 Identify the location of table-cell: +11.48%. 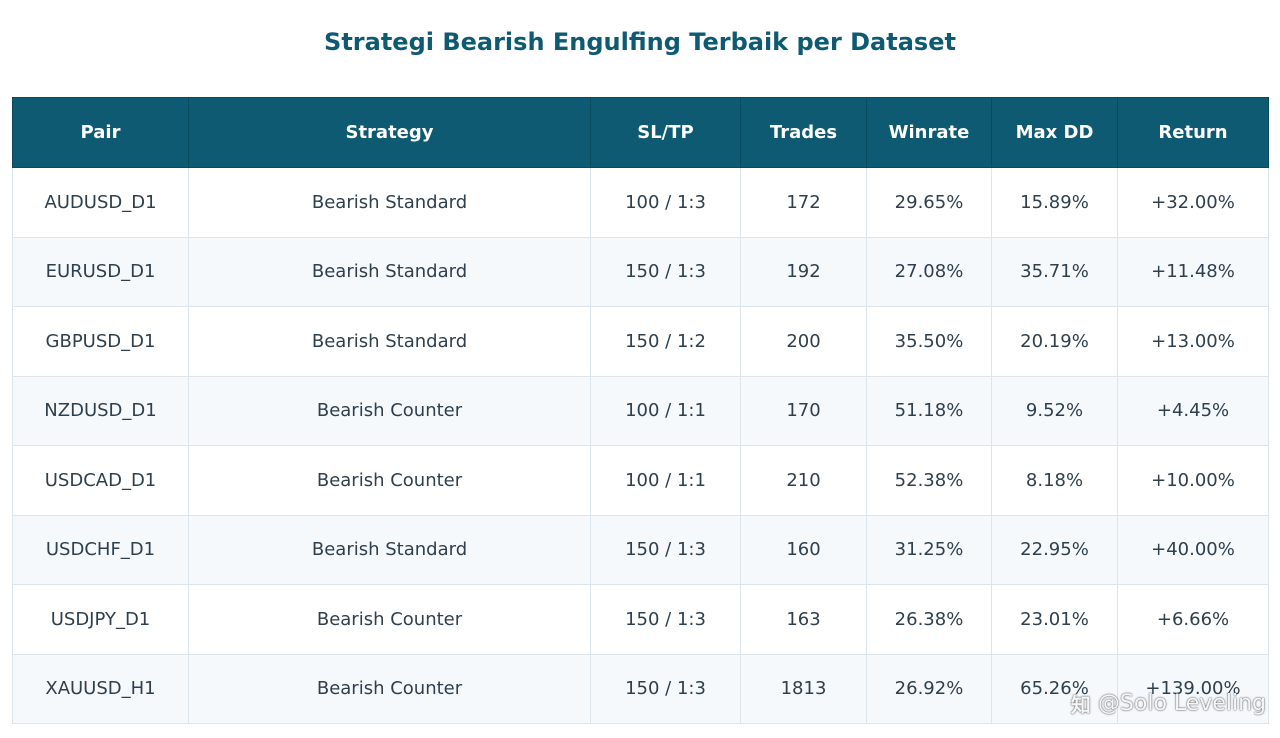
(1193, 271).